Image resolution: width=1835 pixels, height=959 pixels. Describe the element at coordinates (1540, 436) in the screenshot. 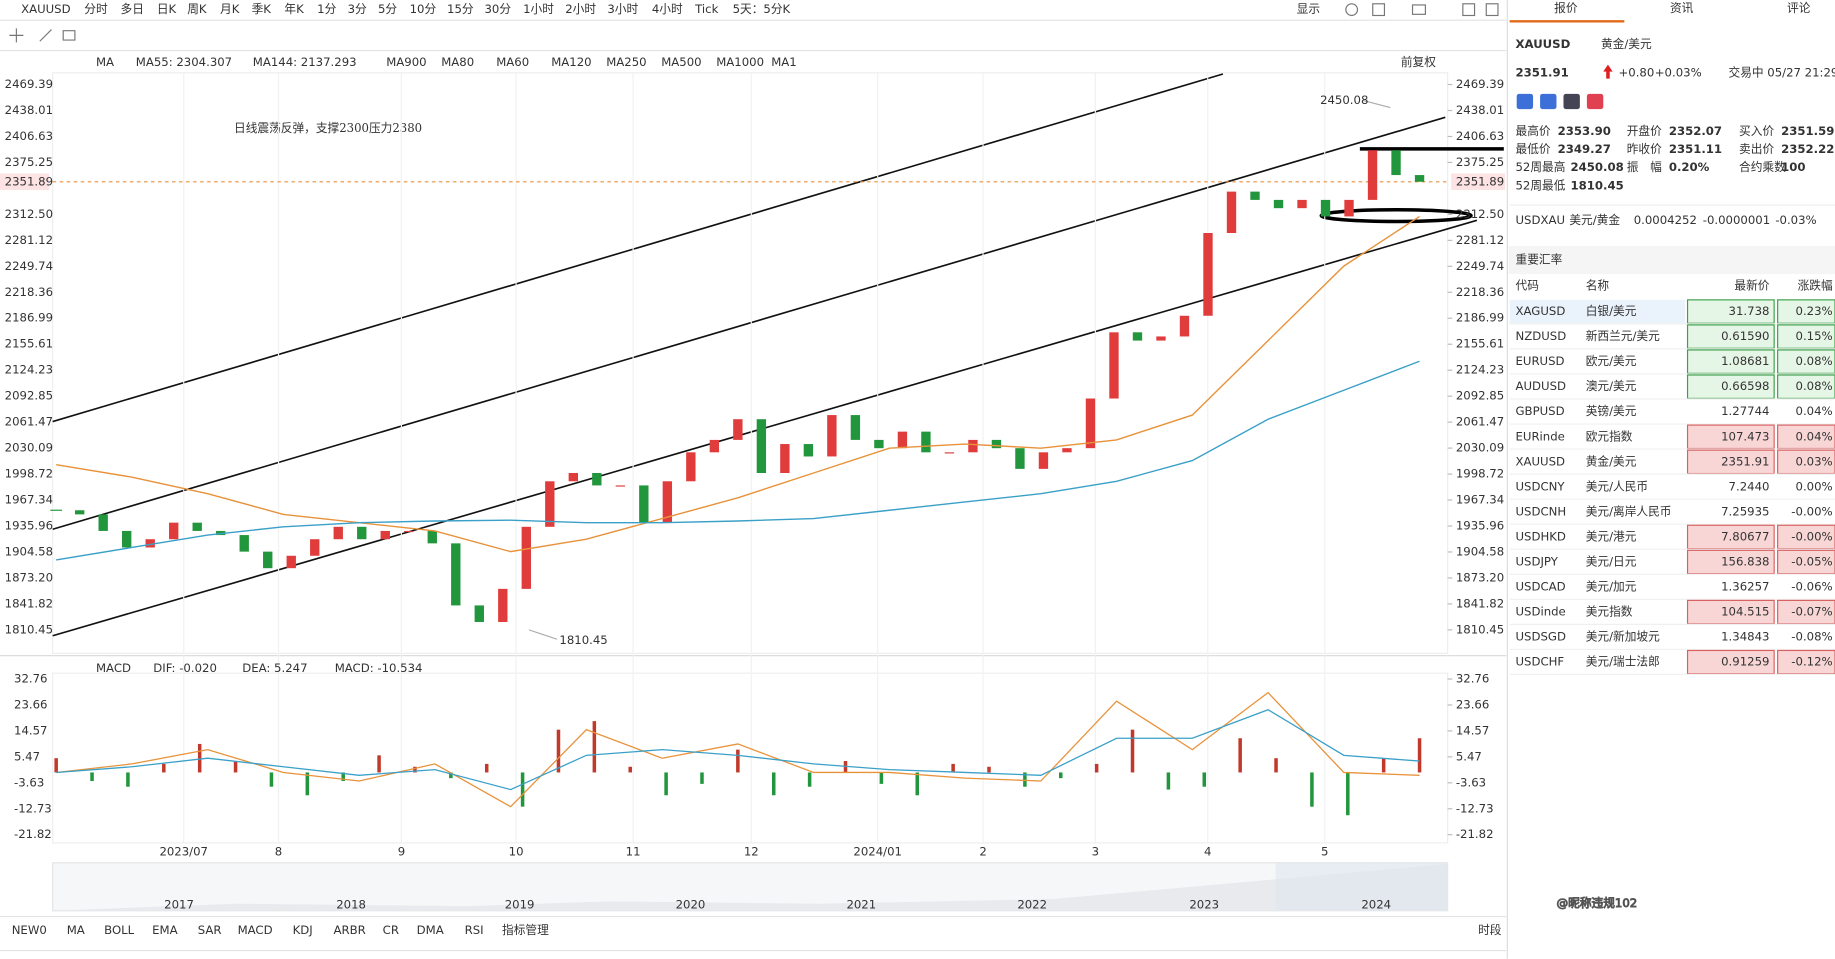

I see `rate-code: EURinde` at that location.